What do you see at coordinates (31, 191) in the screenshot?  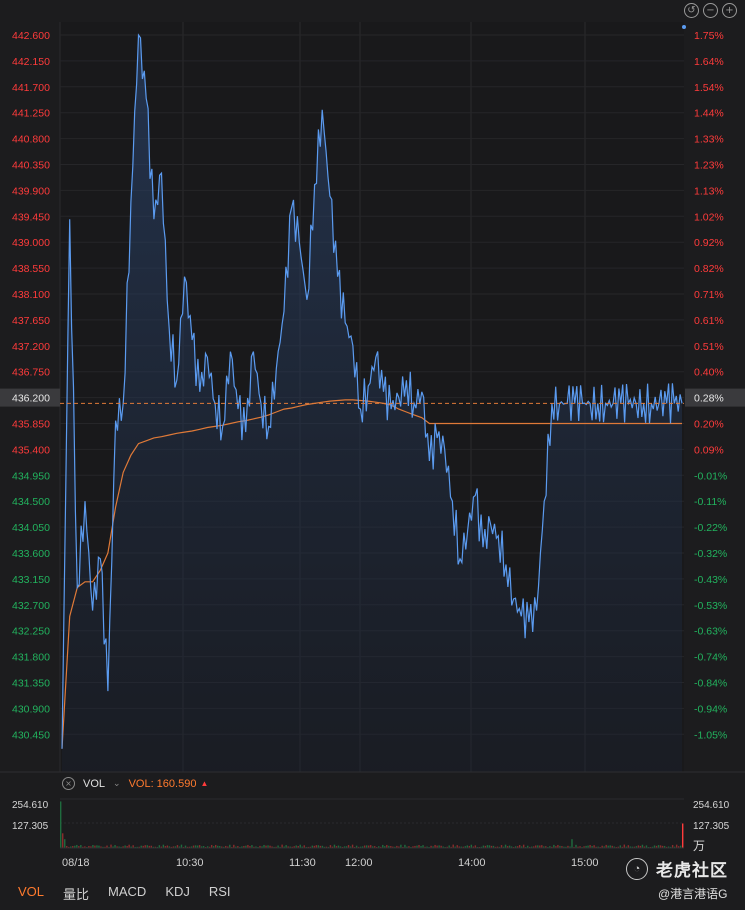 I see `price-tick-label: 439.900` at bounding box center [31, 191].